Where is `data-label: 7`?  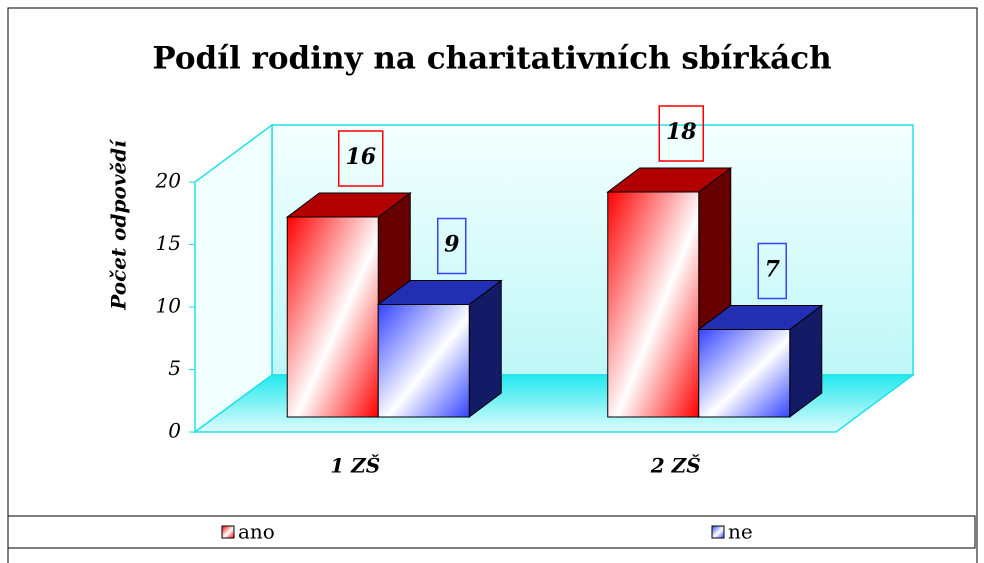
data-label: 7 is located at coordinates (773, 270).